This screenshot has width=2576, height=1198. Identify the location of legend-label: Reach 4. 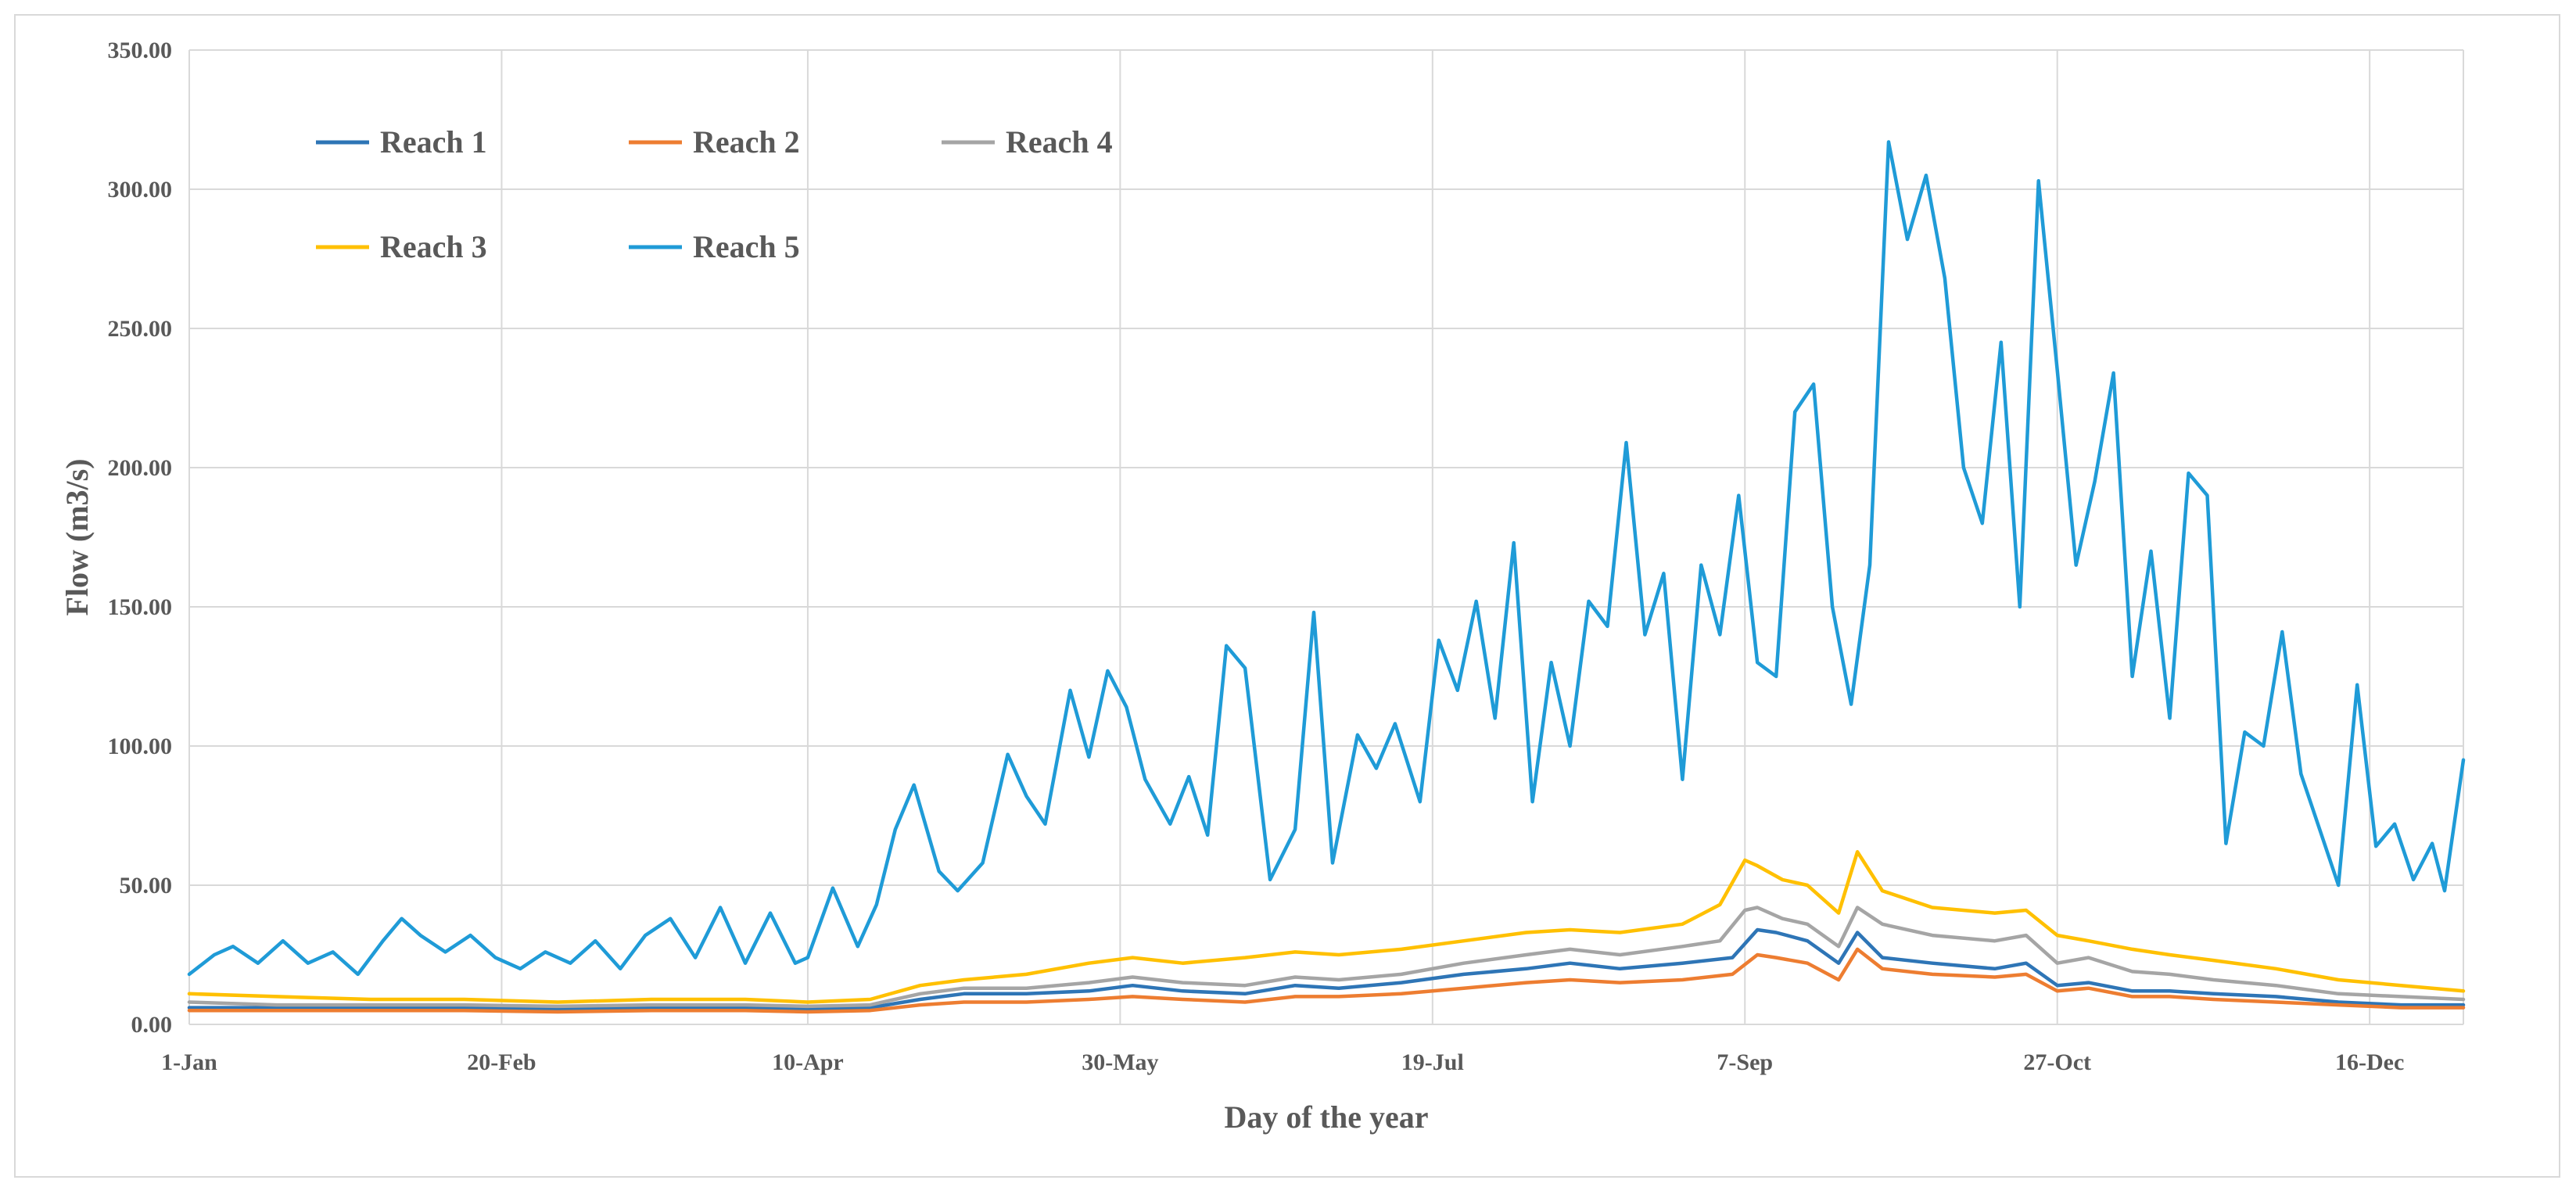
(1059, 142).